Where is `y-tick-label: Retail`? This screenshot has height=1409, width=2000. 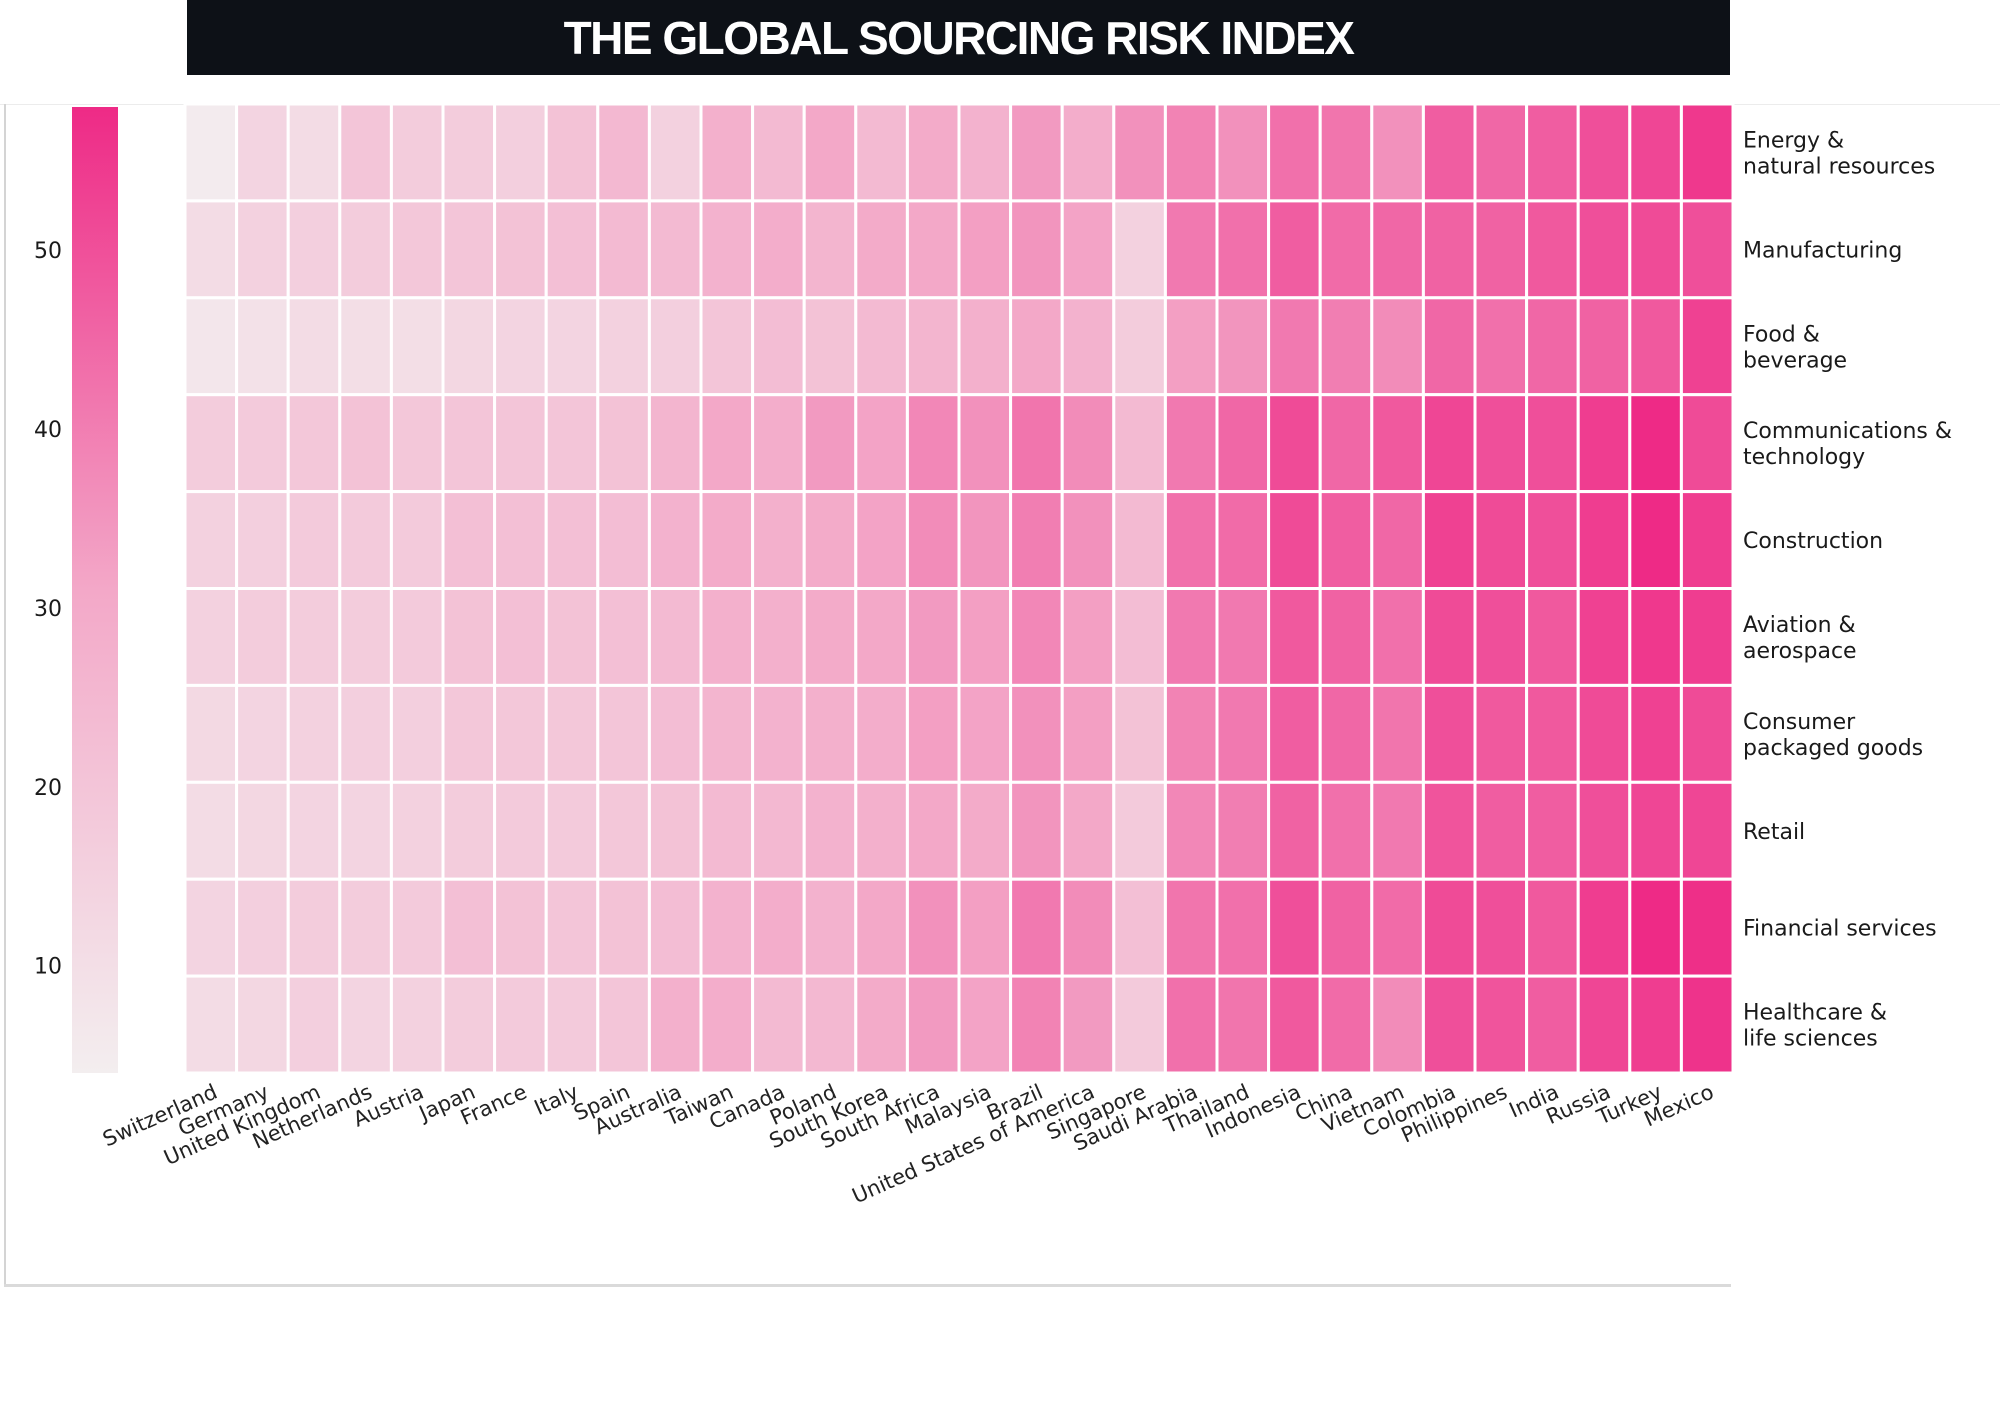
y-tick-label: Retail is located at coordinates (1774, 832).